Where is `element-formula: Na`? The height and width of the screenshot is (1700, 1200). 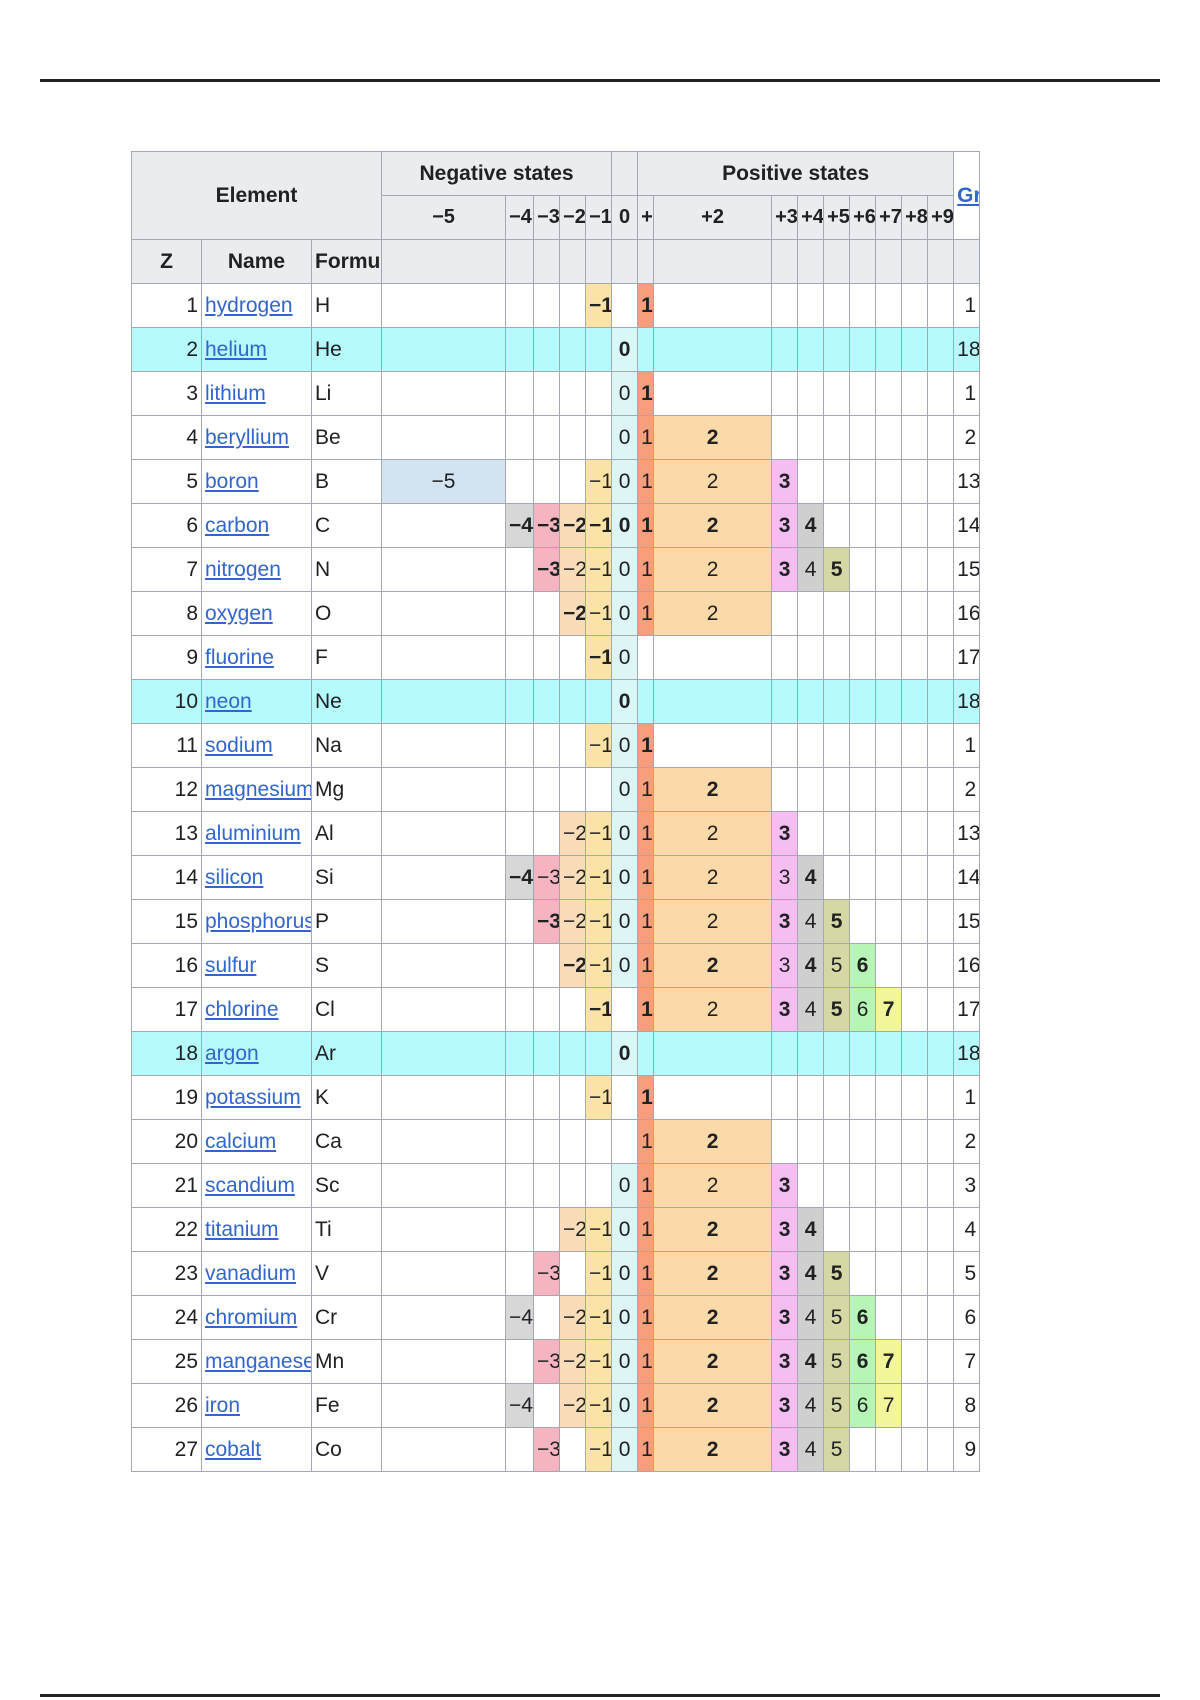 element-formula: Na is located at coordinates (346, 745).